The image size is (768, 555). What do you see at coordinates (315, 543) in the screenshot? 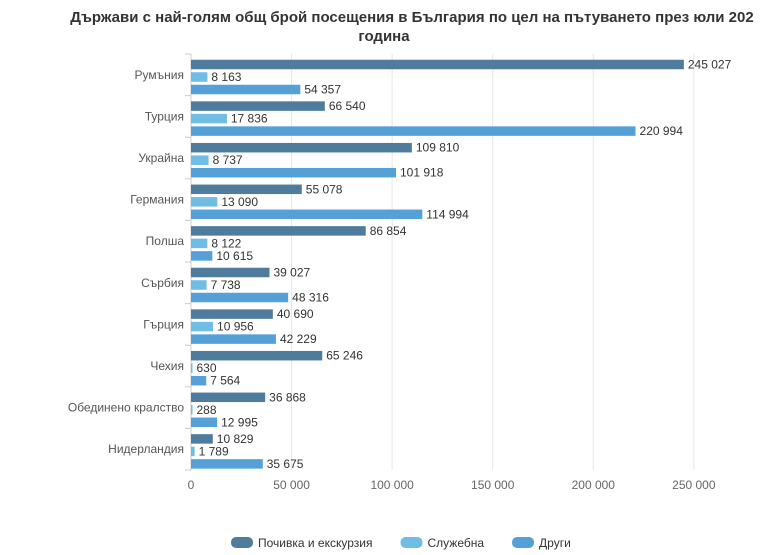
I see `legend-label: Почивка и екскурзия` at bounding box center [315, 543].